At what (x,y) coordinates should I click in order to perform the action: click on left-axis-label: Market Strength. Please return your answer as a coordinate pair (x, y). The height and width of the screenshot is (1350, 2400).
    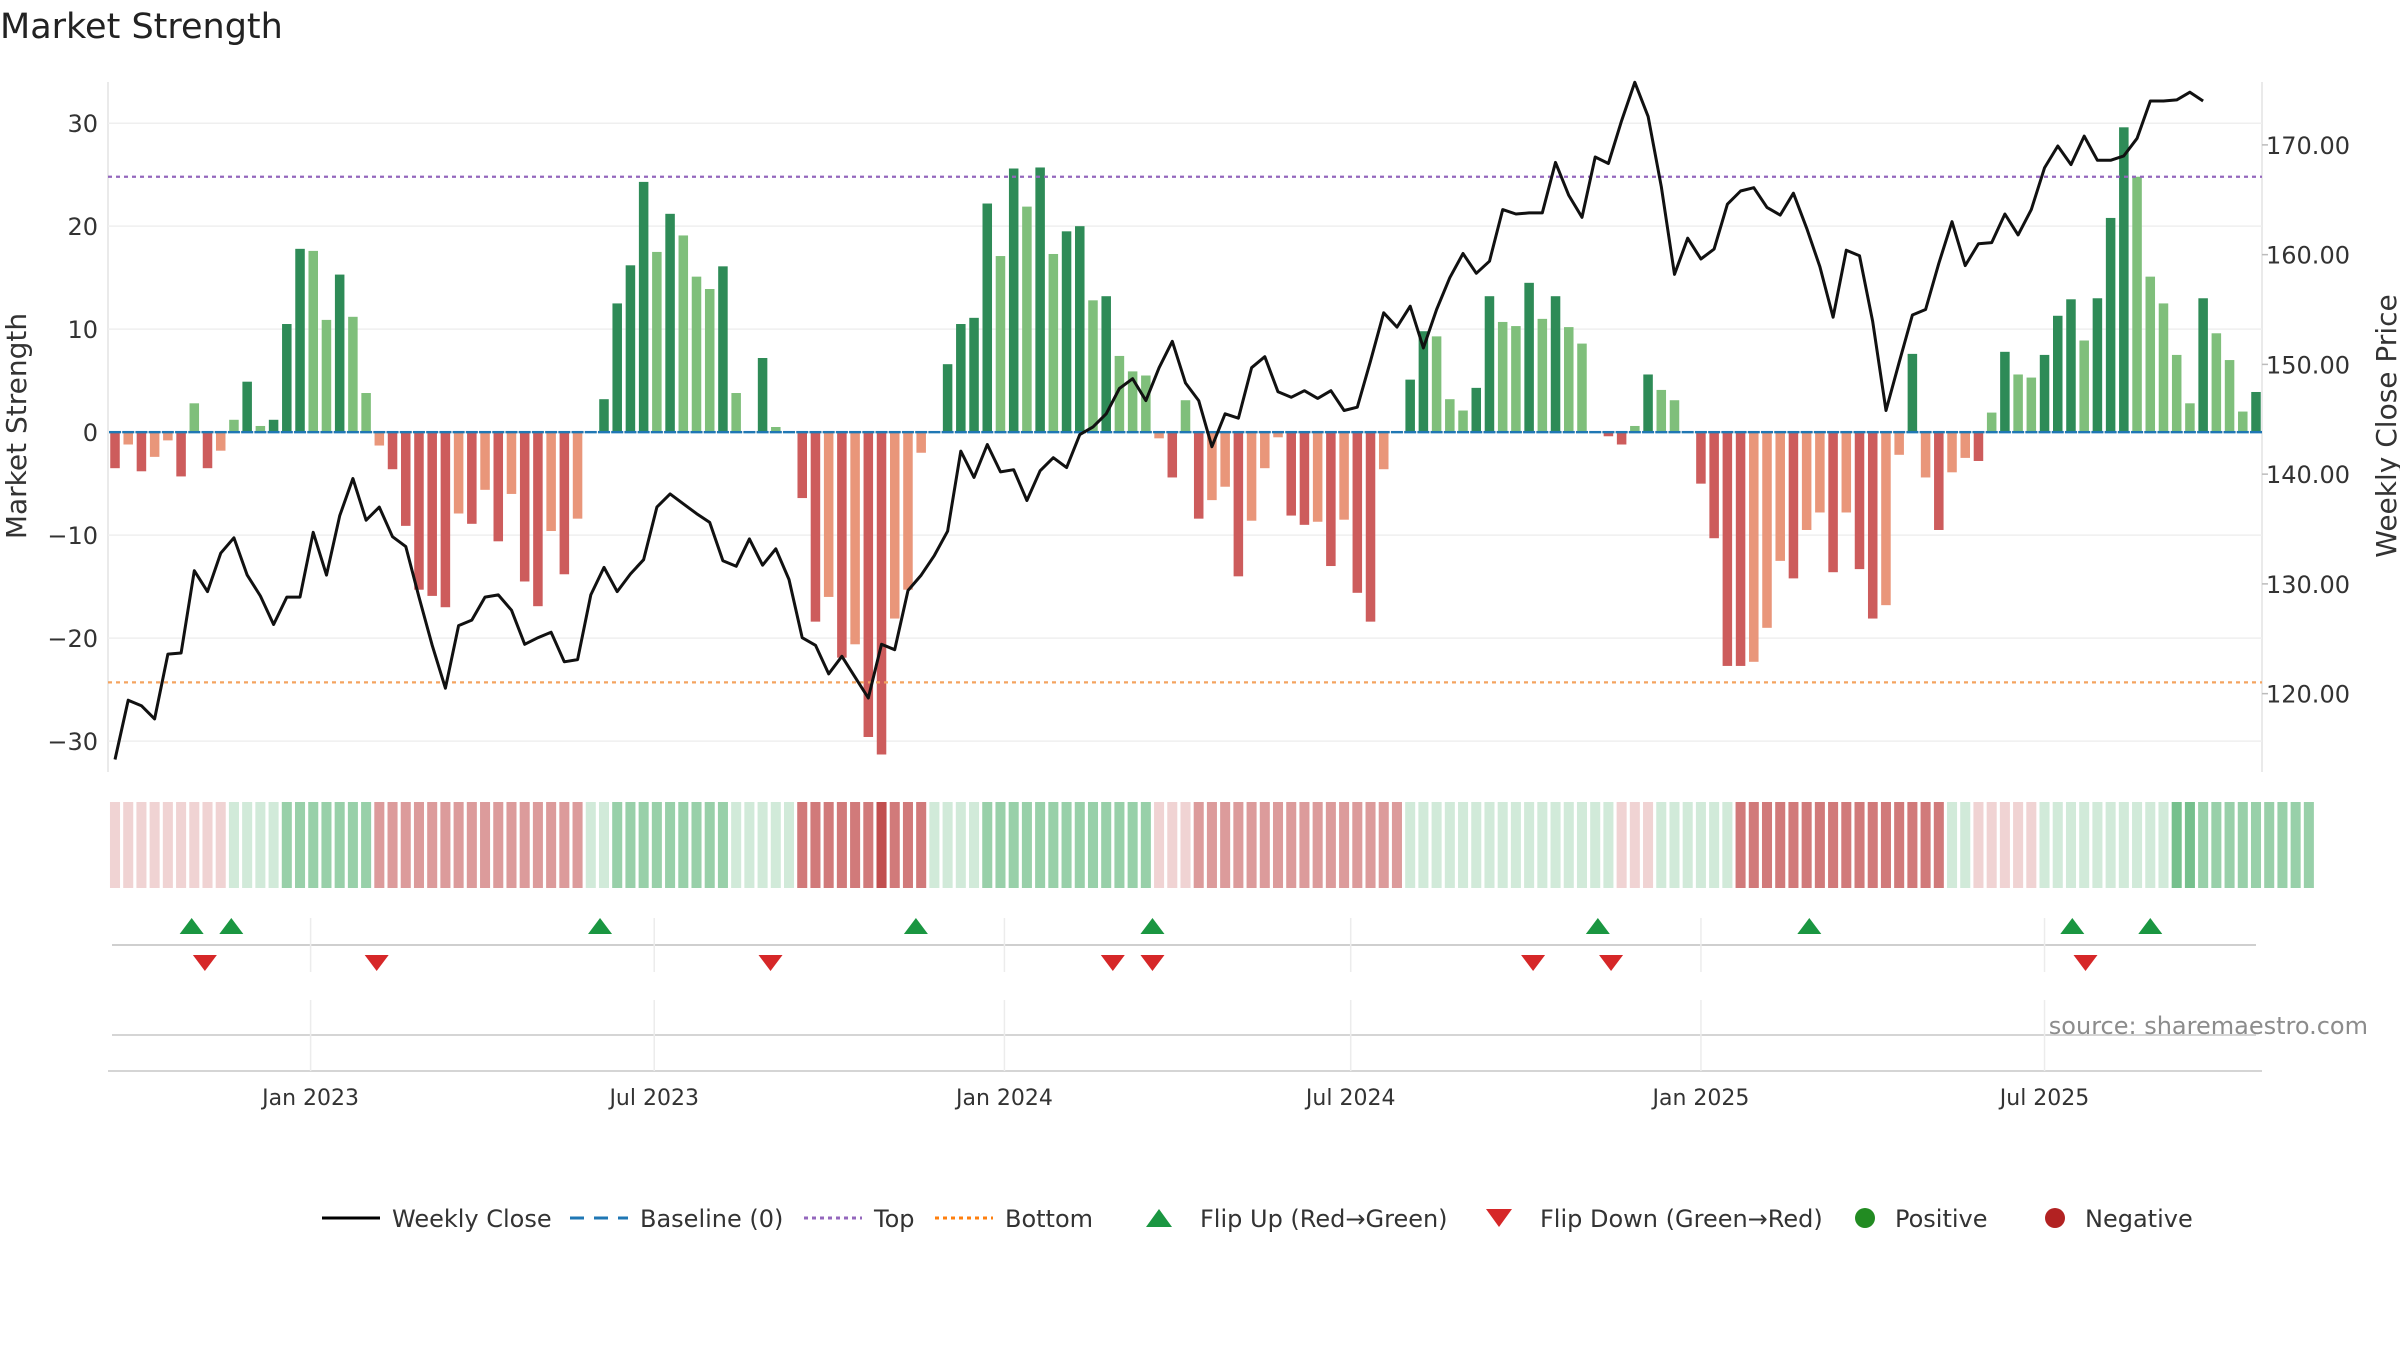
    Looking at the image, I should click on (16, 426).